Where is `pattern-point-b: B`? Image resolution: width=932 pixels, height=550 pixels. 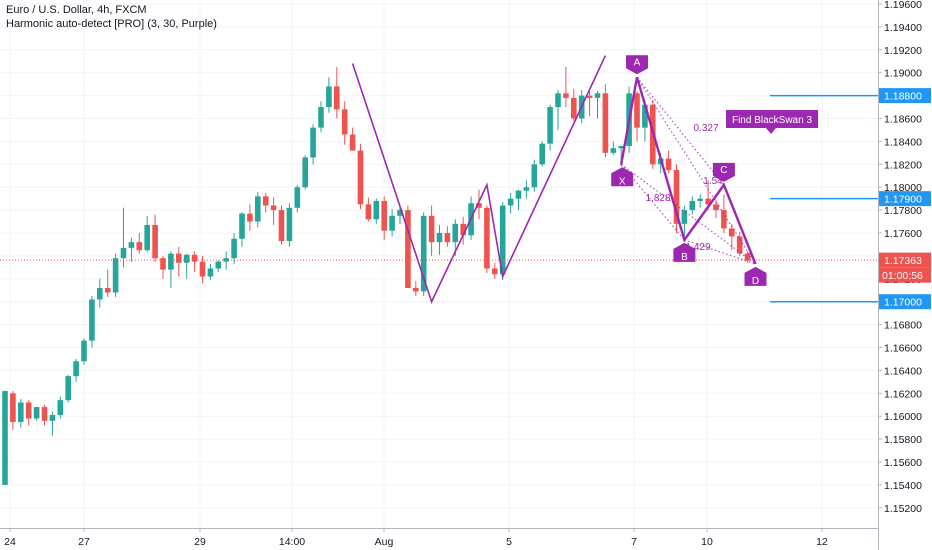
pattern-point-b: B is located at coordinates (684, 252).